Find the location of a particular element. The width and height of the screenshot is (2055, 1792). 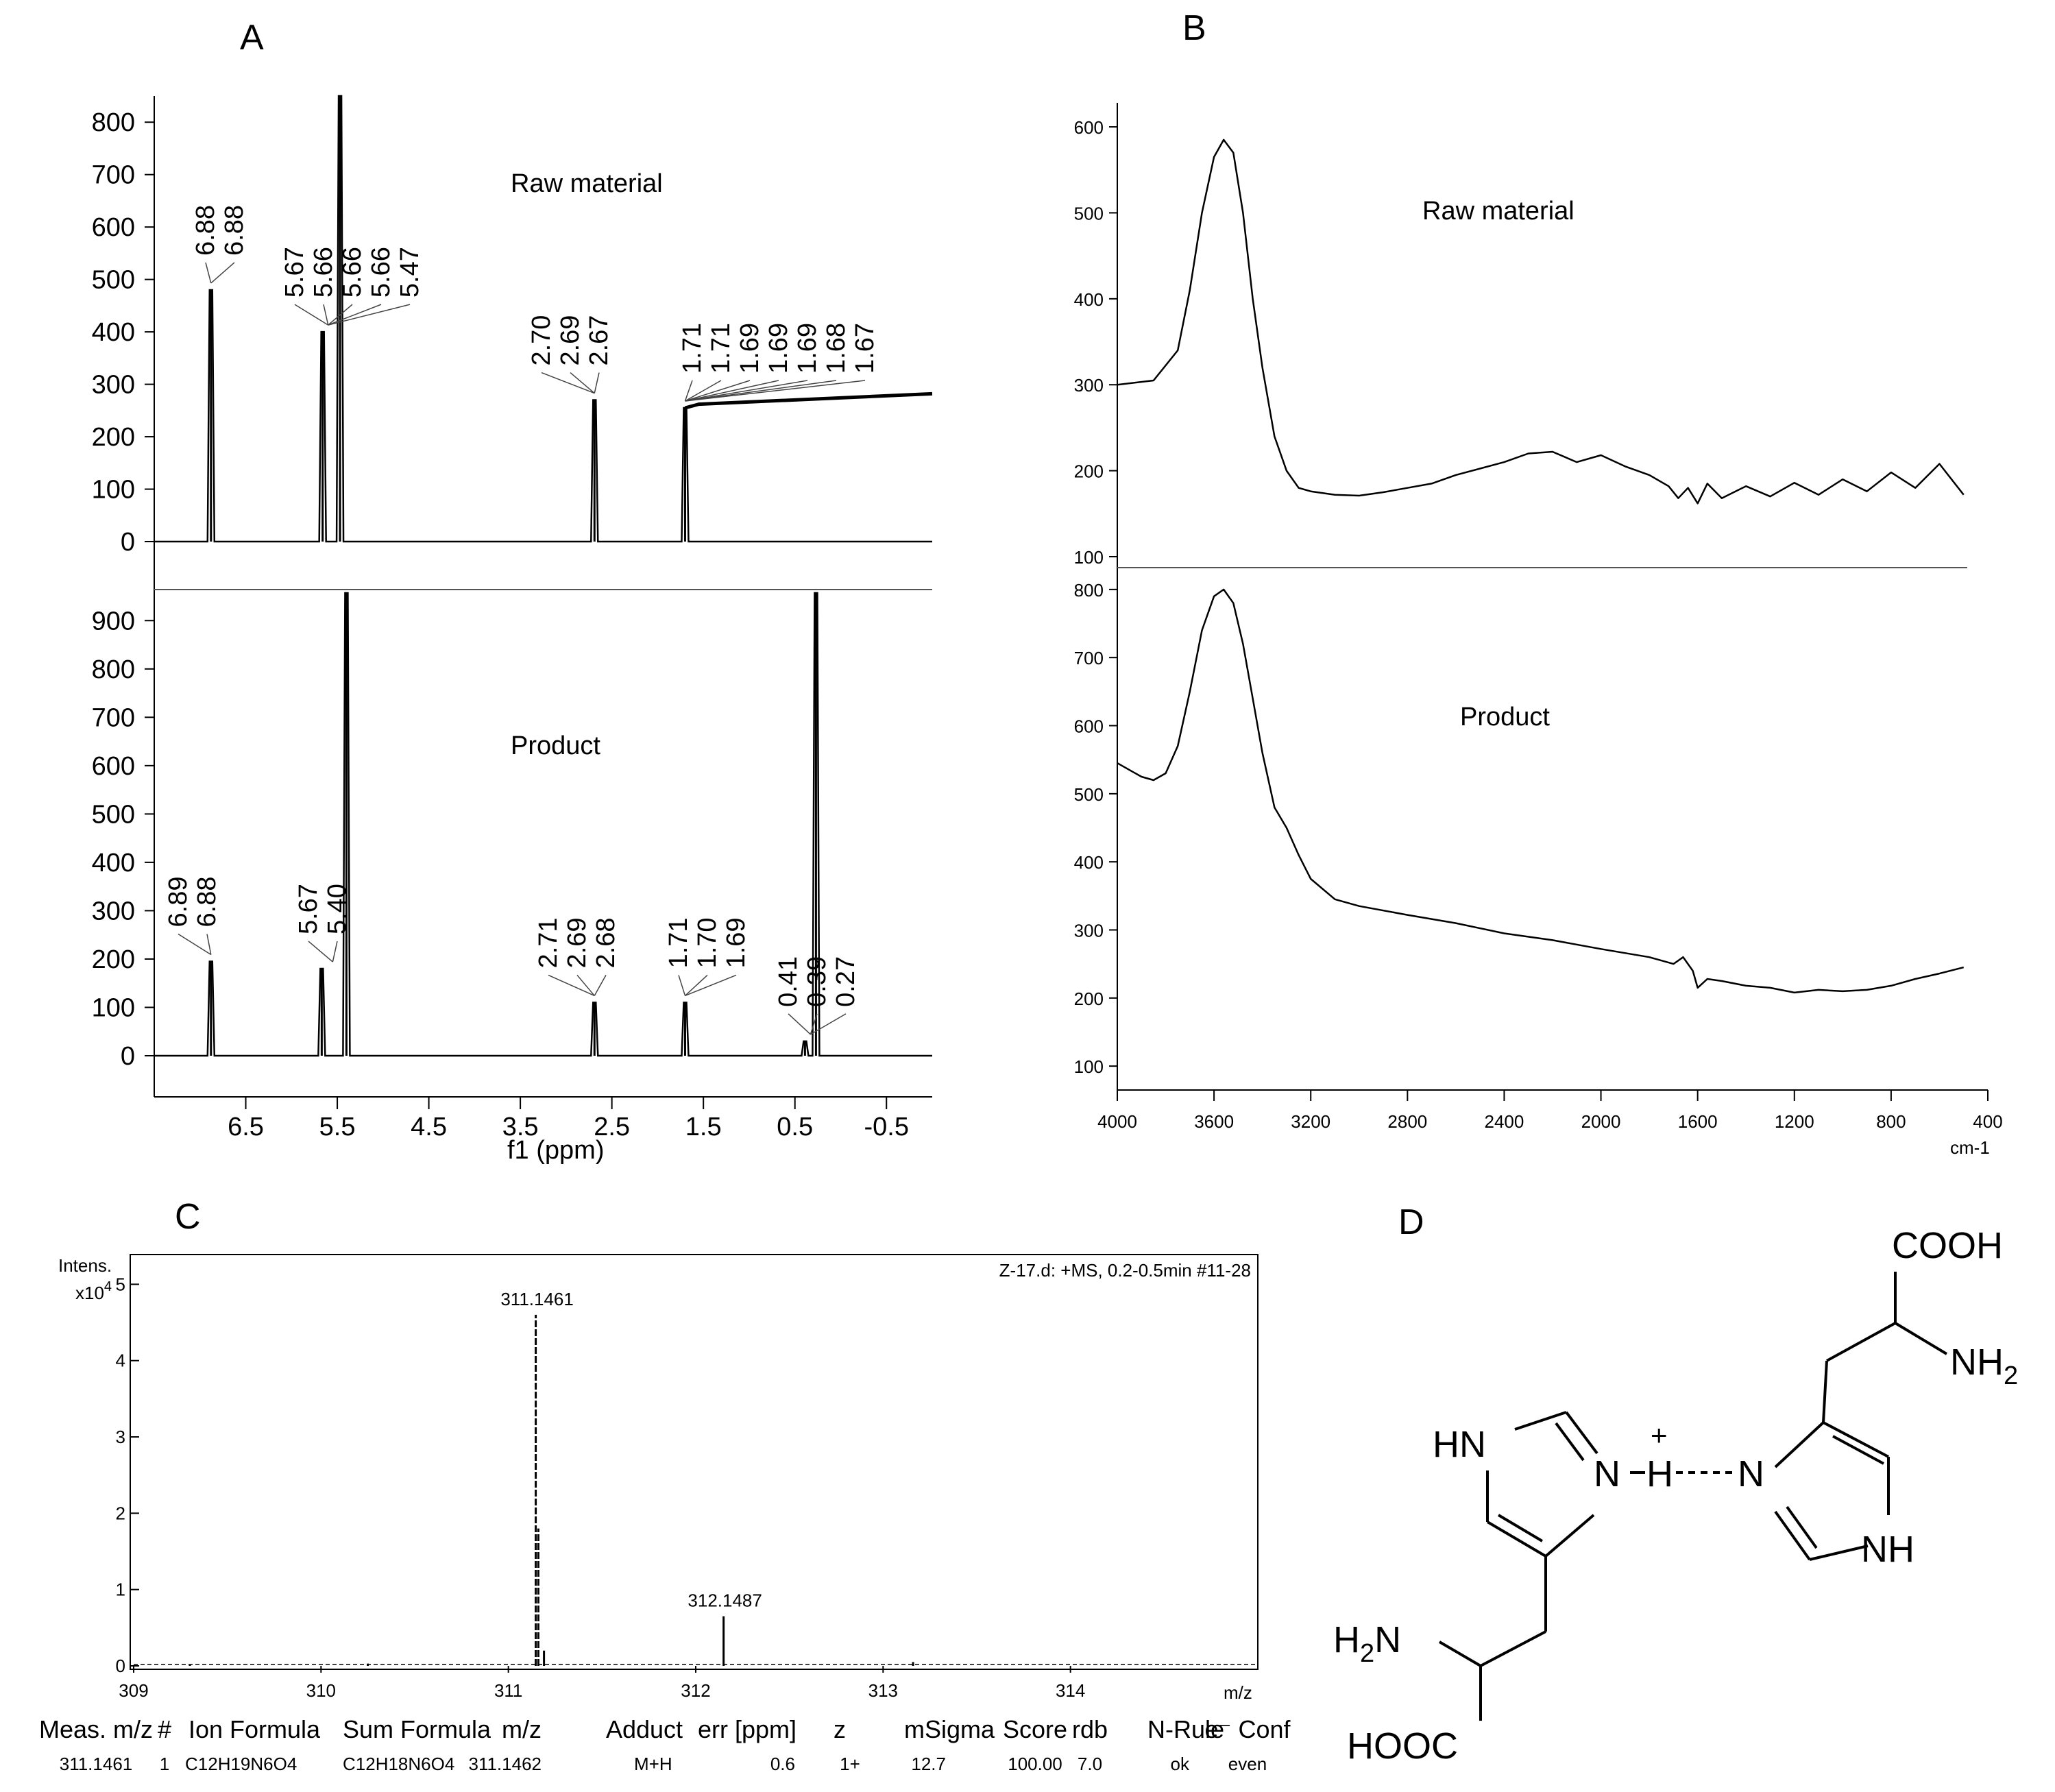

panel-b-label: B is located at coordinates (1194, 28).